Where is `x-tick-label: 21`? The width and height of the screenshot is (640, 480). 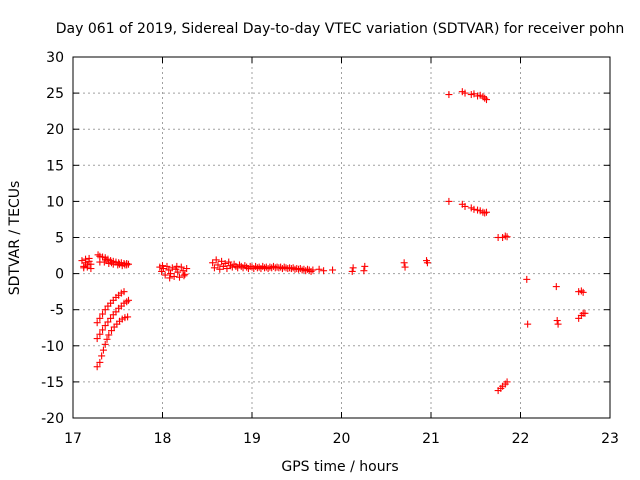
x-tick-label: 21 is located at coordinates (431, 439).